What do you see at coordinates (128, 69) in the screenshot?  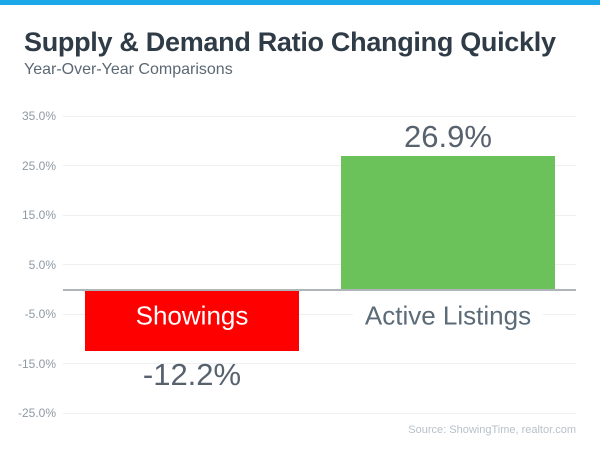 I see `chart-subtitle: Year-Over-Year Comparisons` at bounding box center [128, 69].